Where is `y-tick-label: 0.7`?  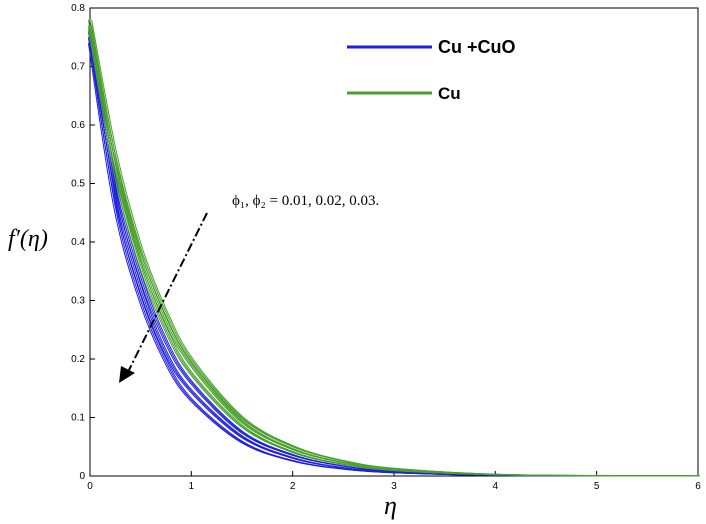
y-tick-label: 0.7 is located at coordinates (78, 67).